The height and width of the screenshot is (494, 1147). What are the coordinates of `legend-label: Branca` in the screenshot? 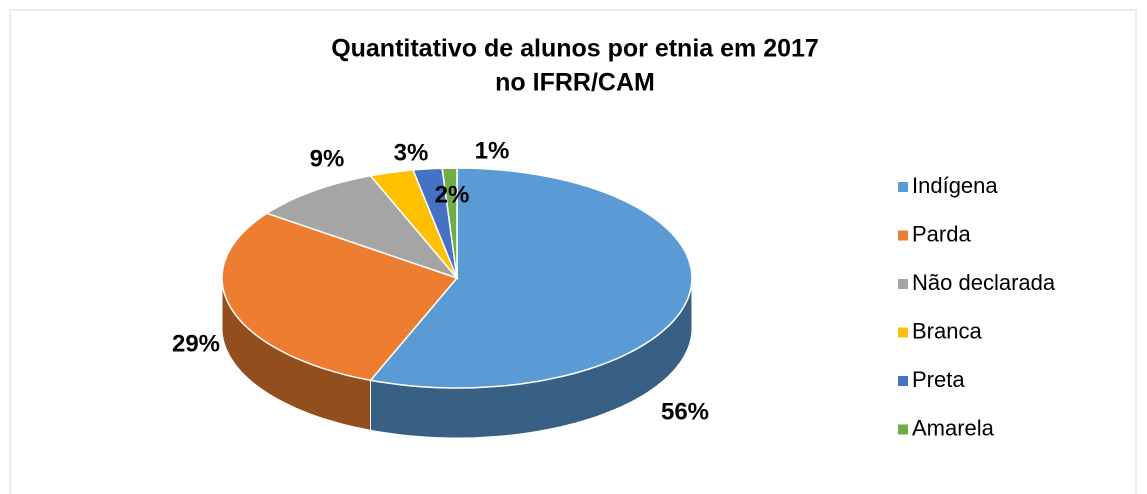 It's located at (947, 330).